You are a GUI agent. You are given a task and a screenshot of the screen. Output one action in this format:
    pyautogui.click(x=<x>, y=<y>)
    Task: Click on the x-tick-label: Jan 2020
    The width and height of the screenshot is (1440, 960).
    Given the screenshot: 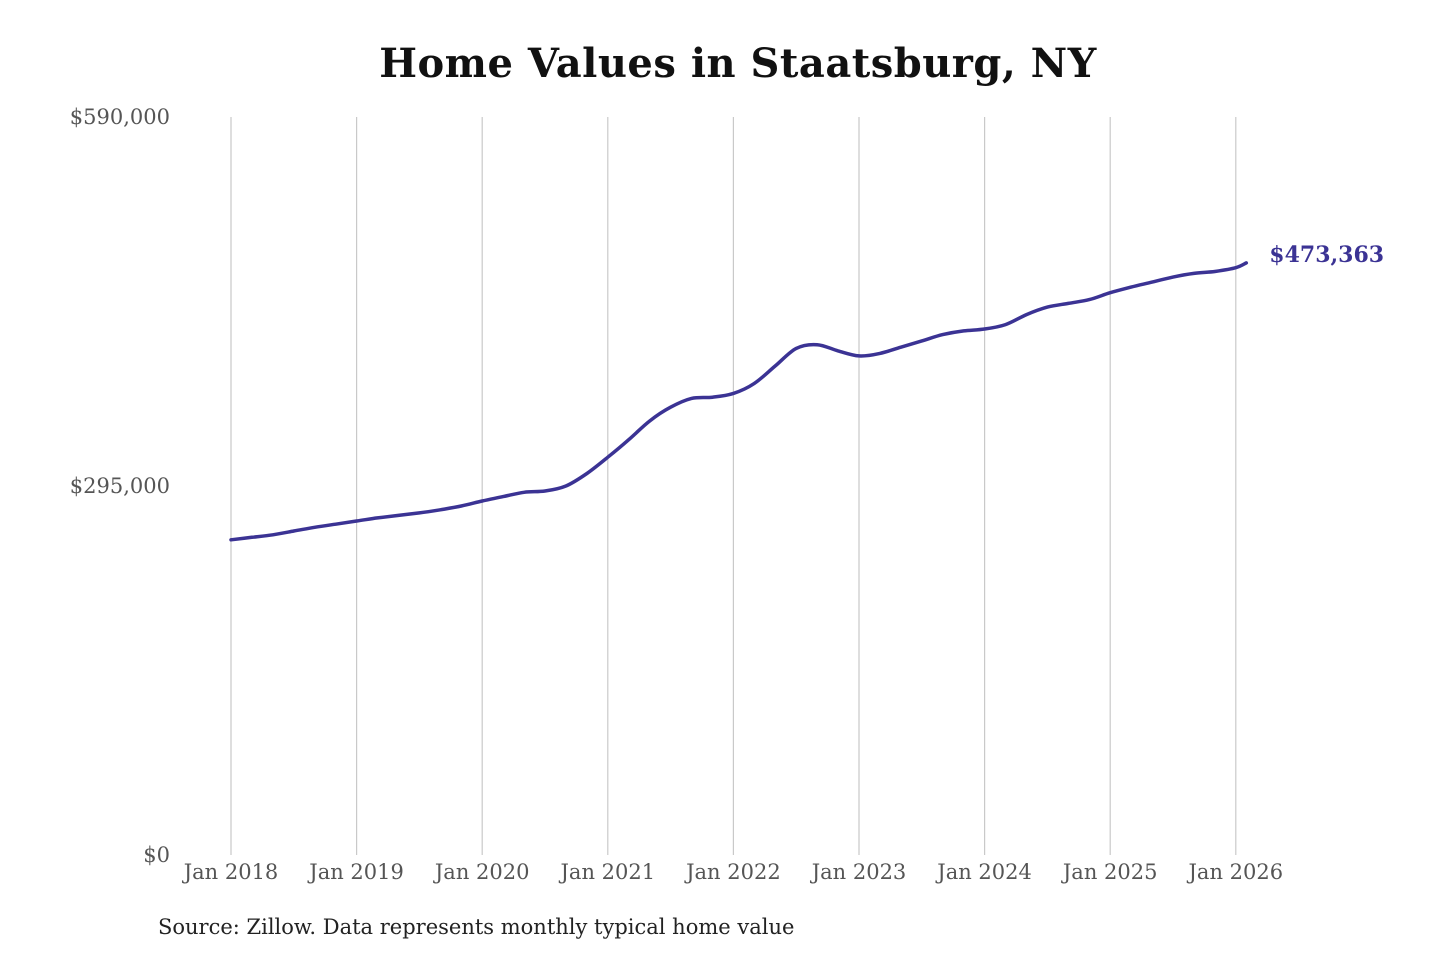 What is the action you would take?
    pyautogui.click(x=481, y=872)
    